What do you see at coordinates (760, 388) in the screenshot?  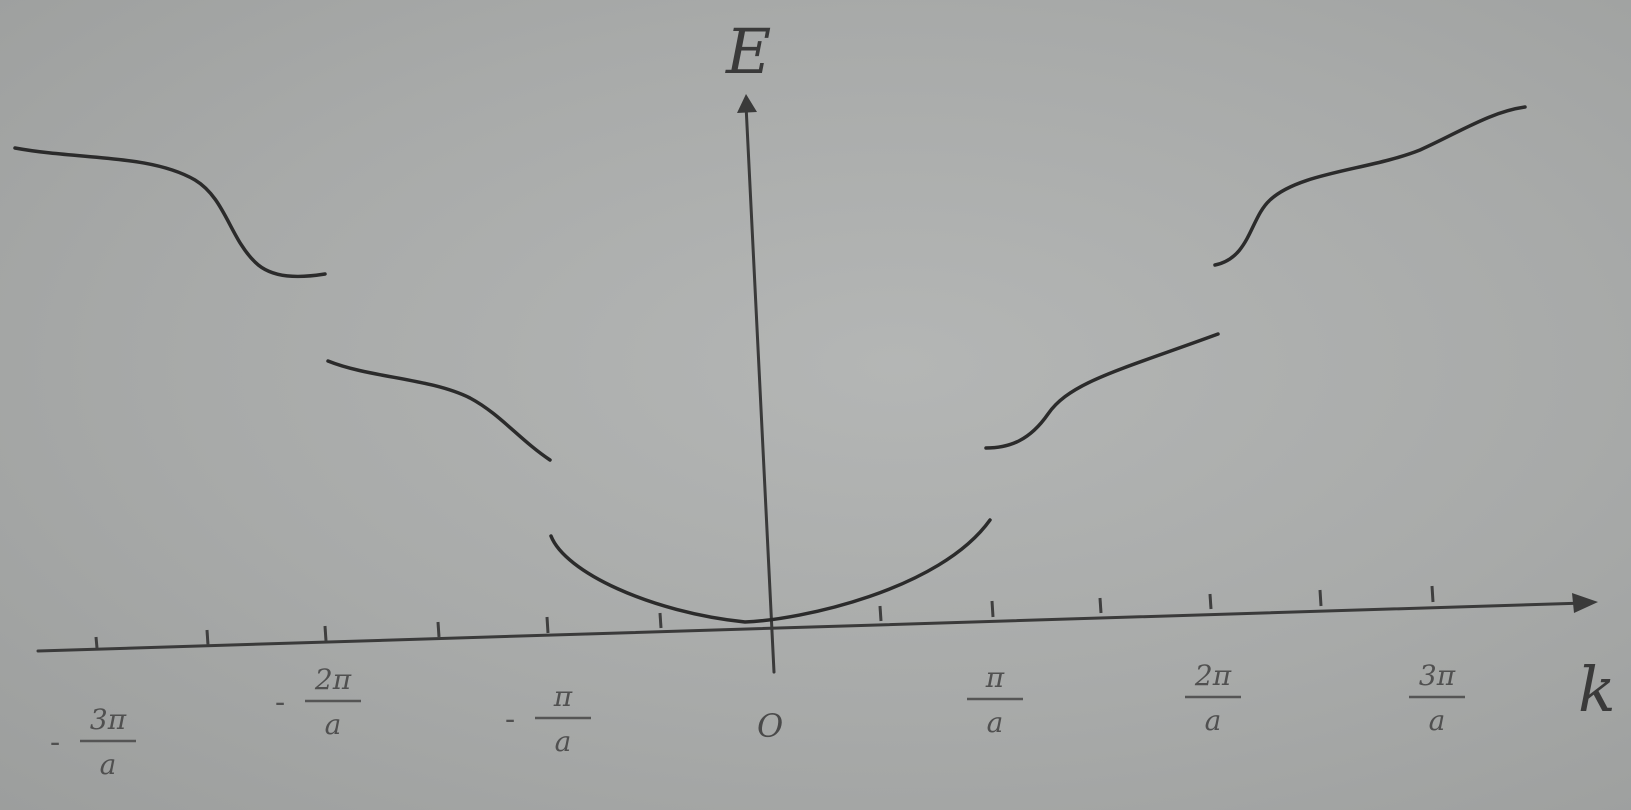 I see `e-axis` at bounding box center [760, 388].